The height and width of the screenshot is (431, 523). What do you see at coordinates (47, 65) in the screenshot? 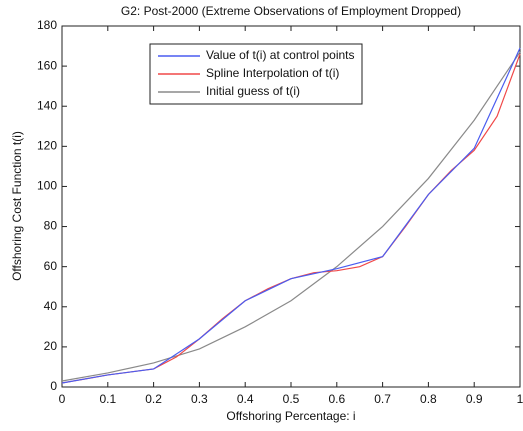
I see `y-tick-label: 160` at bounding box center [47, 65].